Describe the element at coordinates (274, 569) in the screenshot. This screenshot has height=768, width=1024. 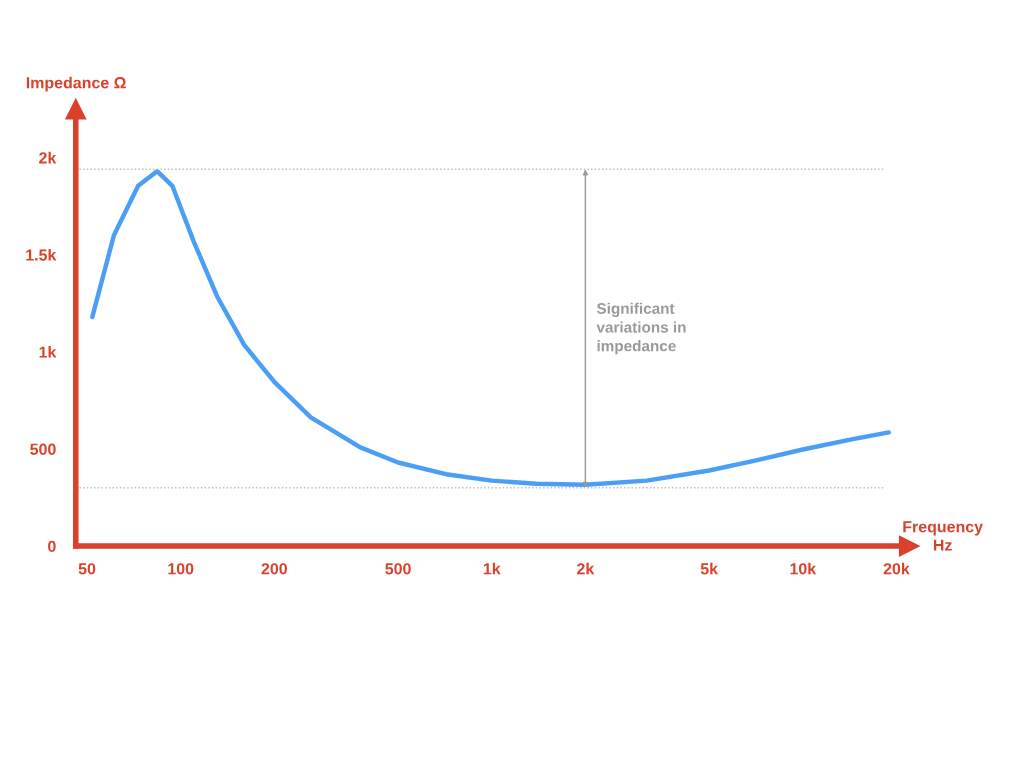
I see `x-tick-label: 200` at that location.